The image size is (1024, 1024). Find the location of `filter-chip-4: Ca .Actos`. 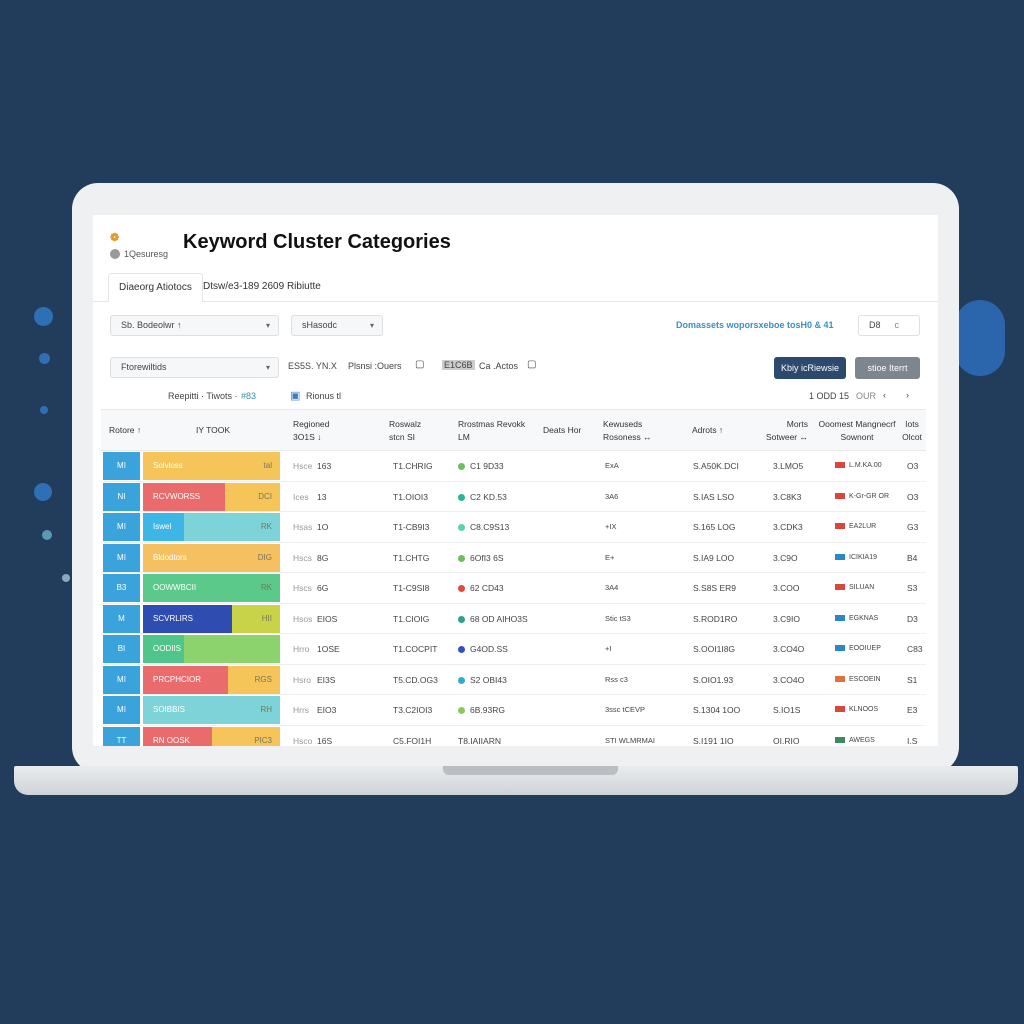

filter-chip-4: Ca .Actos is located at coordinates (499, 366).